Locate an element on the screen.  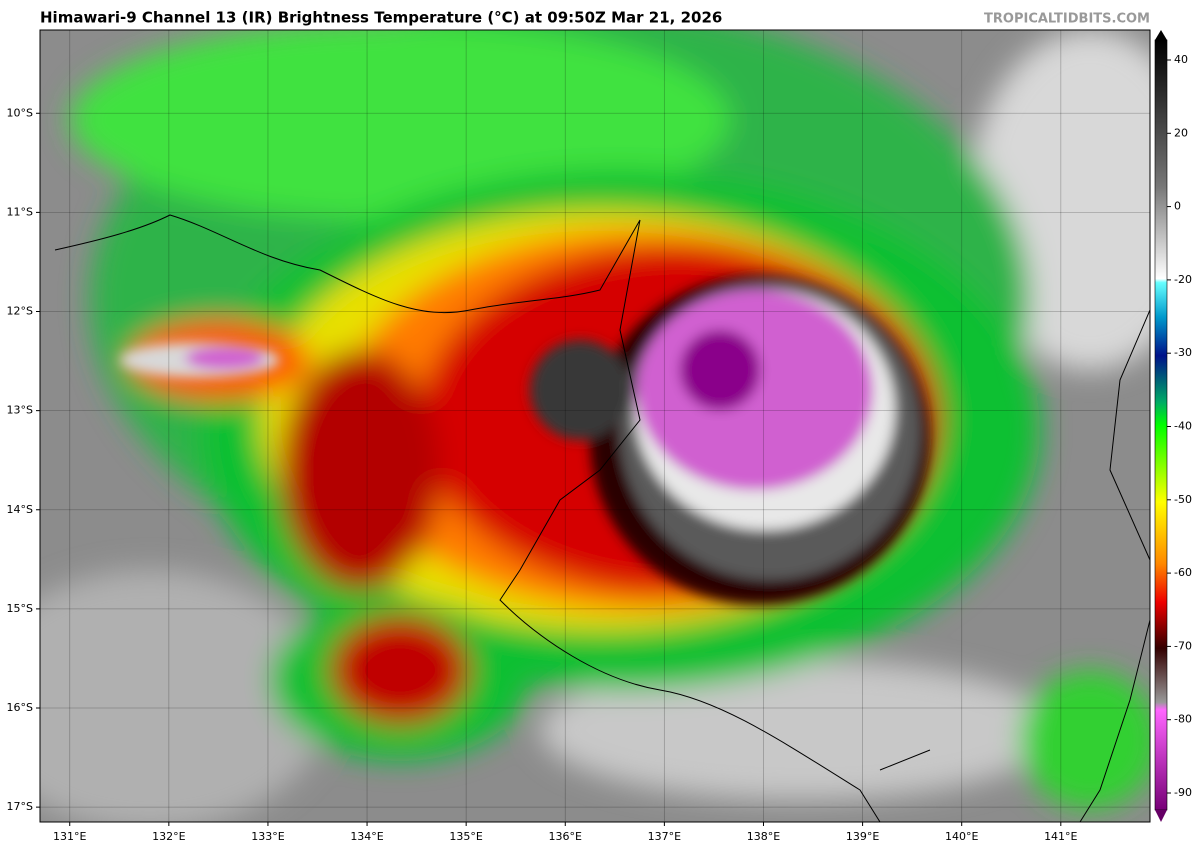
y-tick-label: 11°S is located at coordinates (20, 211).